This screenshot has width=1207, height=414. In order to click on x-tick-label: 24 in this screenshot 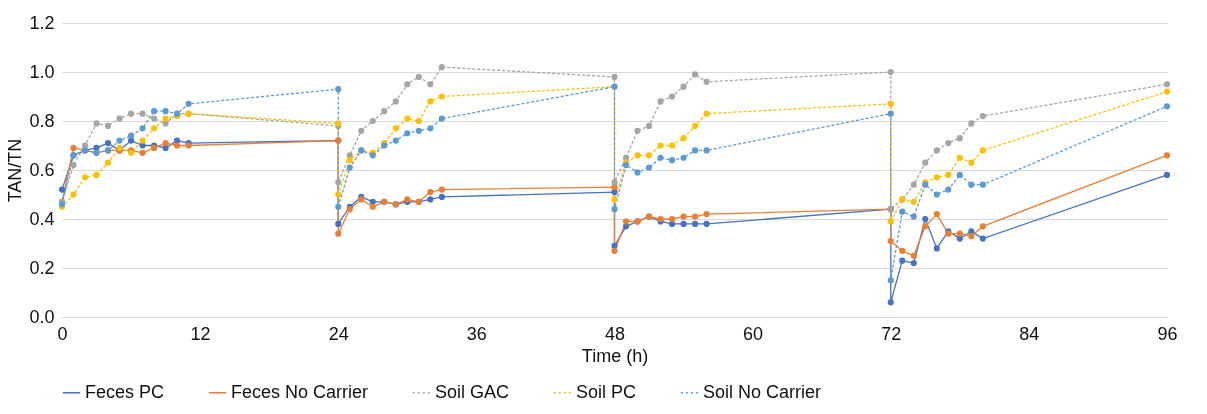, I will do `click(338, 333)`.